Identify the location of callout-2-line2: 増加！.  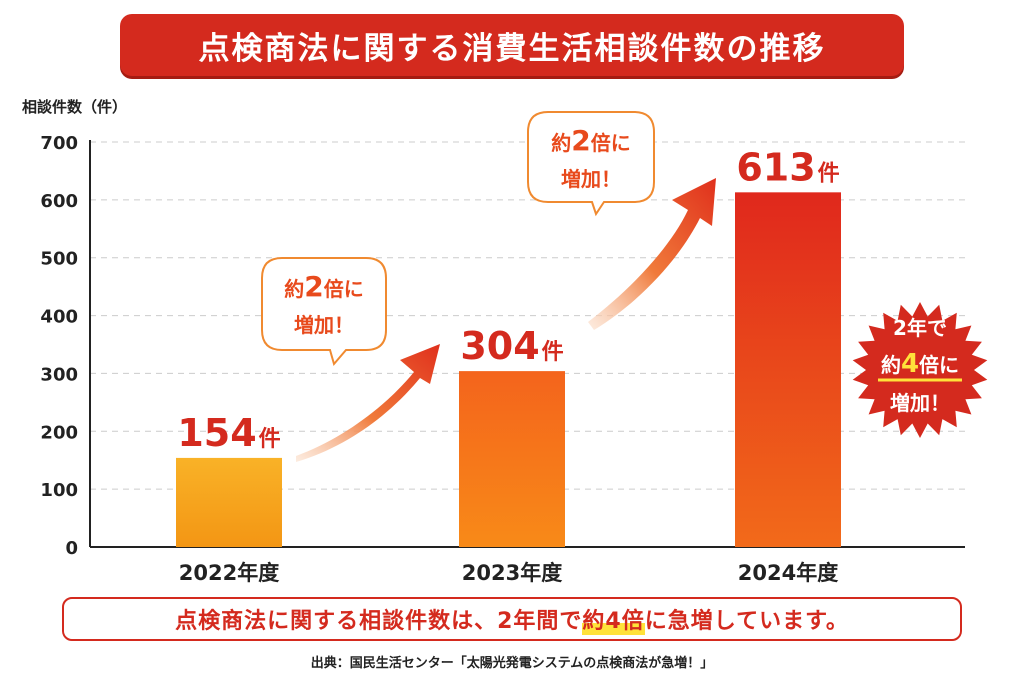
(591, 179).